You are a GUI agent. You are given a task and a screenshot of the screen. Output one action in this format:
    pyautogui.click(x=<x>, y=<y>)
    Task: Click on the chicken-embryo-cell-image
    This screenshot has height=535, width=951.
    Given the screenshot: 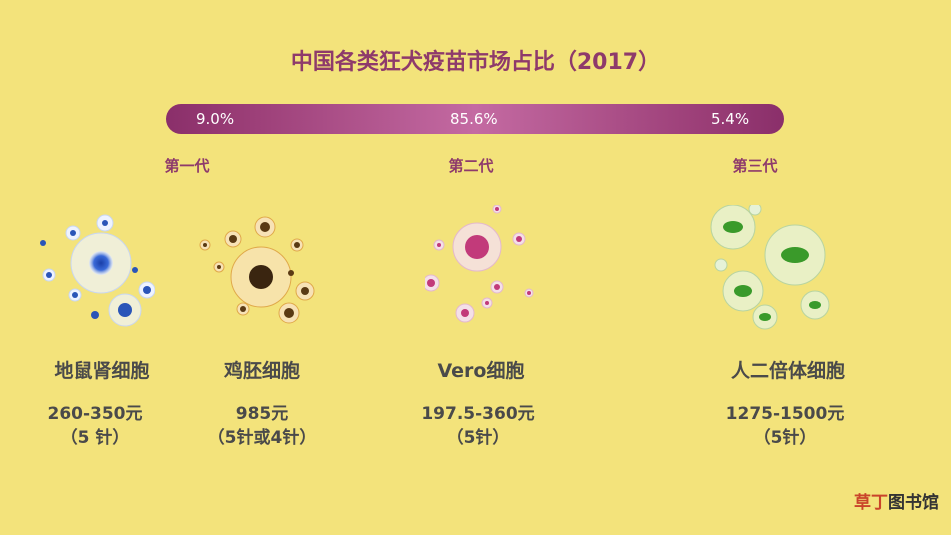 What is the action you would take?
    pyautogui.click(x=257, y=270)
    